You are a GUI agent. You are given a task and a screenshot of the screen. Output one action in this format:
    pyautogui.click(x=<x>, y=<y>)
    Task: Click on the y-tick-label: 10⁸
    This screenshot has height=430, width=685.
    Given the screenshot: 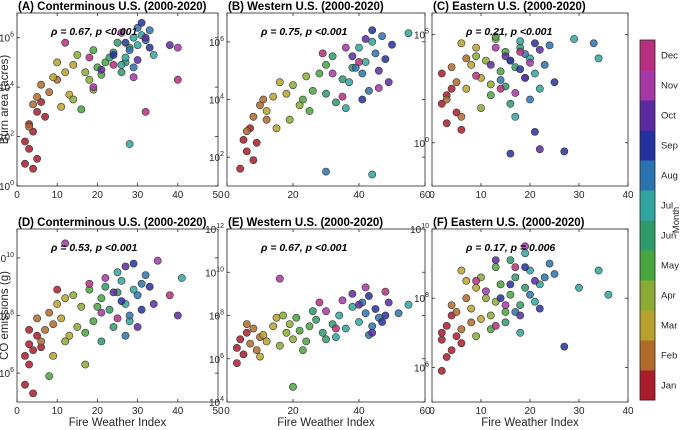 What is the action you would take?
    pyautogui.click(x=7, y=316)
    